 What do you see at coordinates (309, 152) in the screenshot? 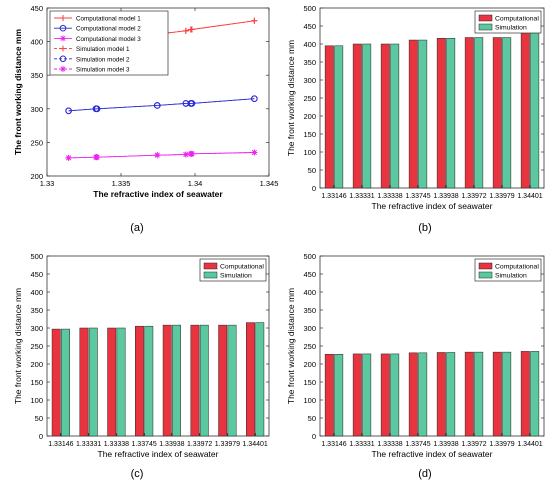
I see `y-tick-label: 100` at bounding box center [309, 152].